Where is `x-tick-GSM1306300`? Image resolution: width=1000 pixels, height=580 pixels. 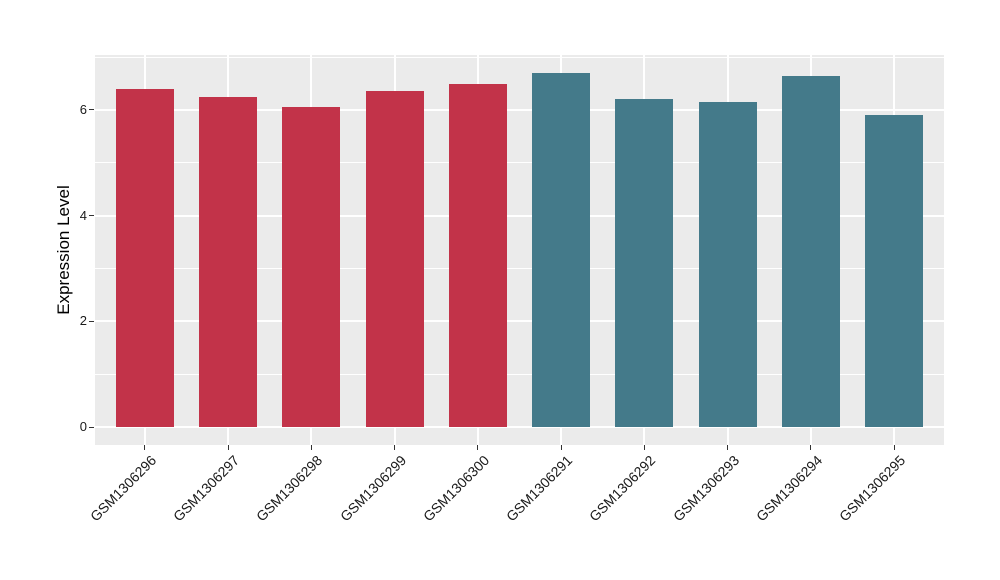
x-tick-GSM1306300 is located at coordinates (478, 447).